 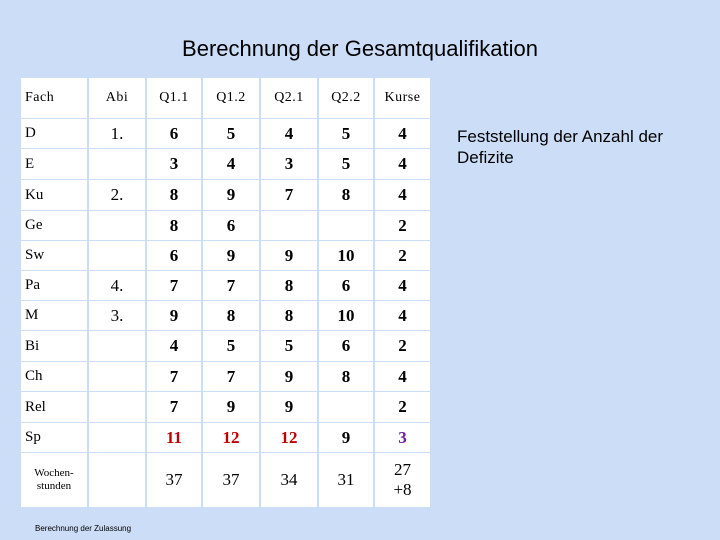 I want to click on subject-cell: Rel, so click(x=54, y=407).